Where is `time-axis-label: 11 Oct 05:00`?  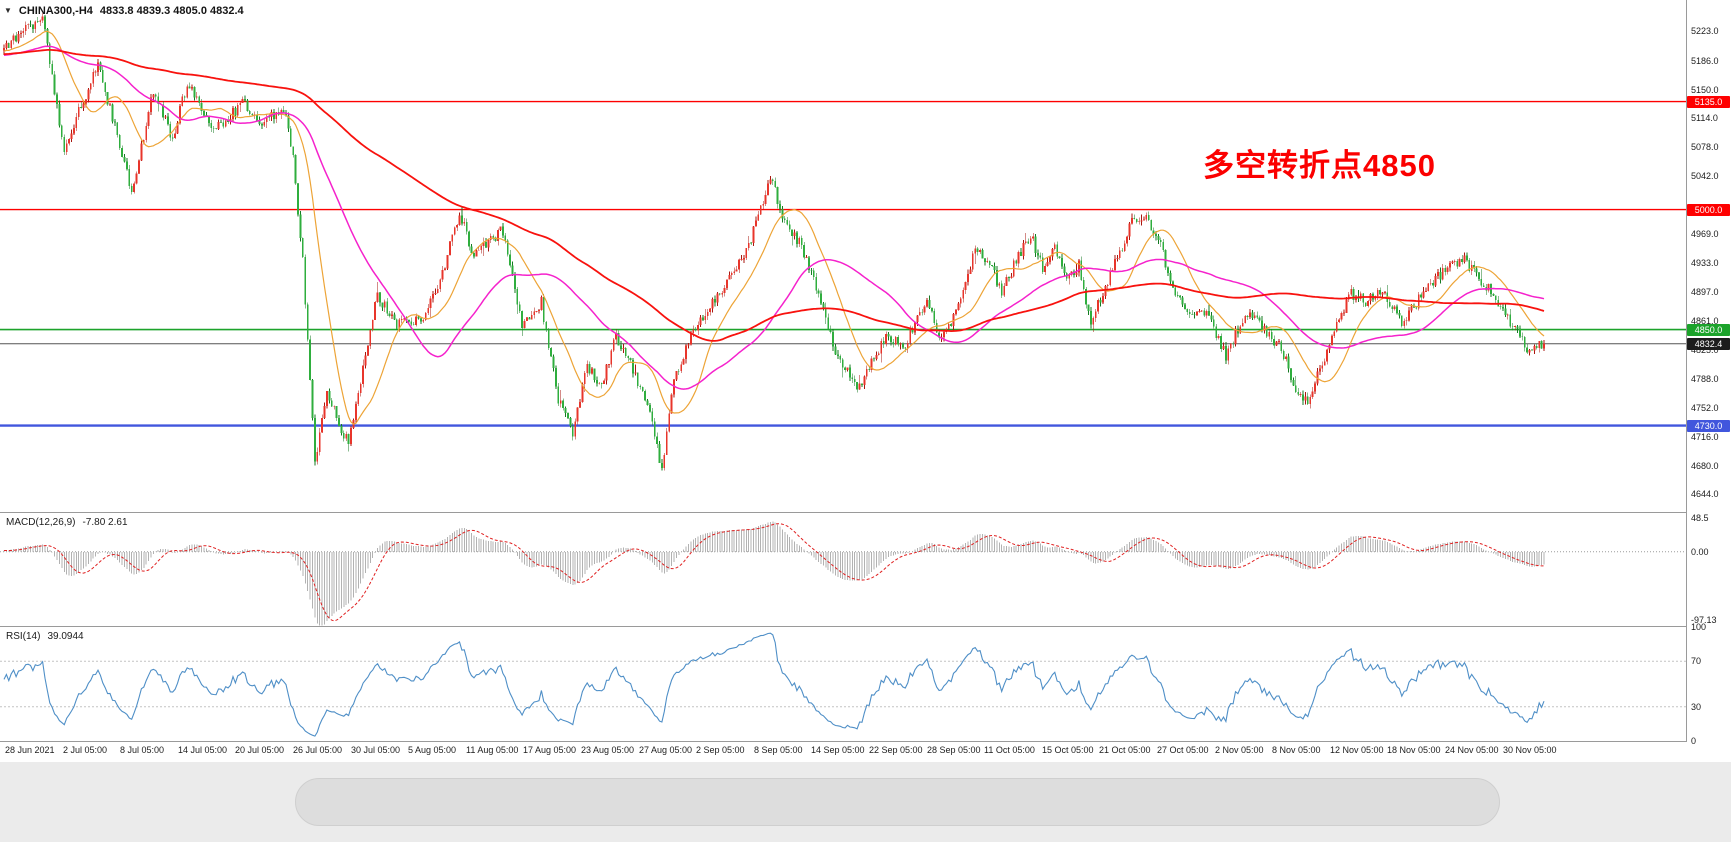 time-axis-label: 11 Oct 05:00 is located at coordinates (1009, 750).